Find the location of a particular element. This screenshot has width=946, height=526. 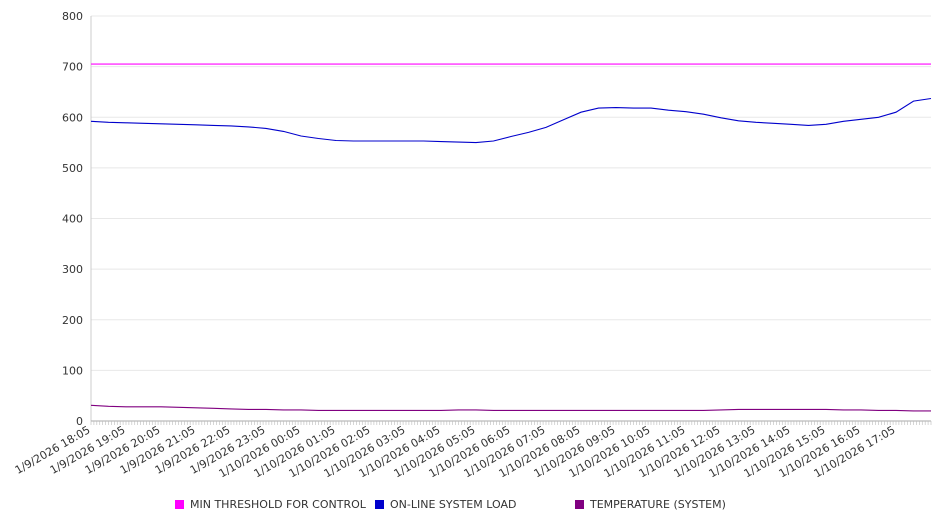

y-tick-label: 100 is located at coordinates (72, 370).